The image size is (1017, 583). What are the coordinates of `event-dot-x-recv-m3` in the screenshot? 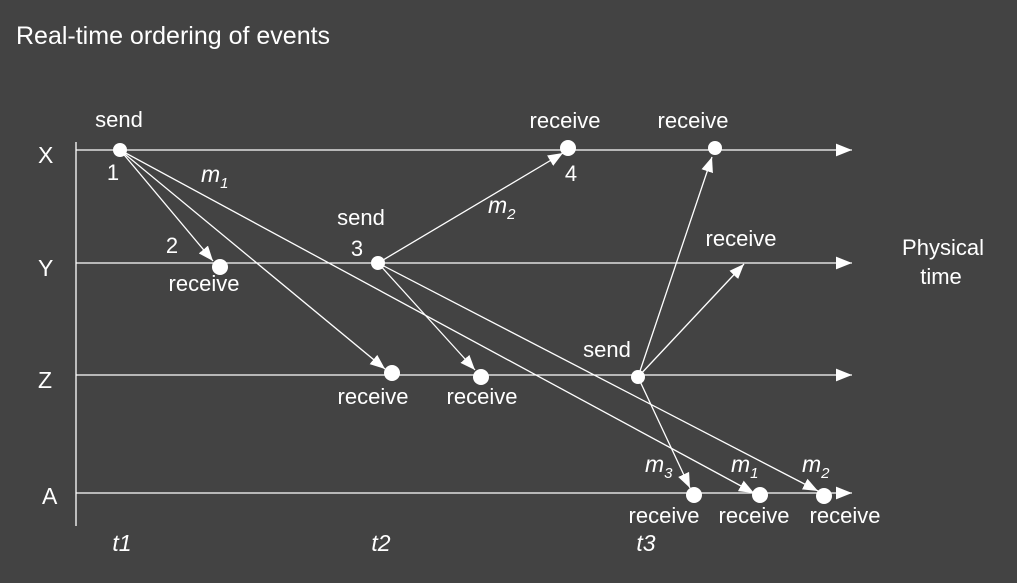 It's located at (715, 148).